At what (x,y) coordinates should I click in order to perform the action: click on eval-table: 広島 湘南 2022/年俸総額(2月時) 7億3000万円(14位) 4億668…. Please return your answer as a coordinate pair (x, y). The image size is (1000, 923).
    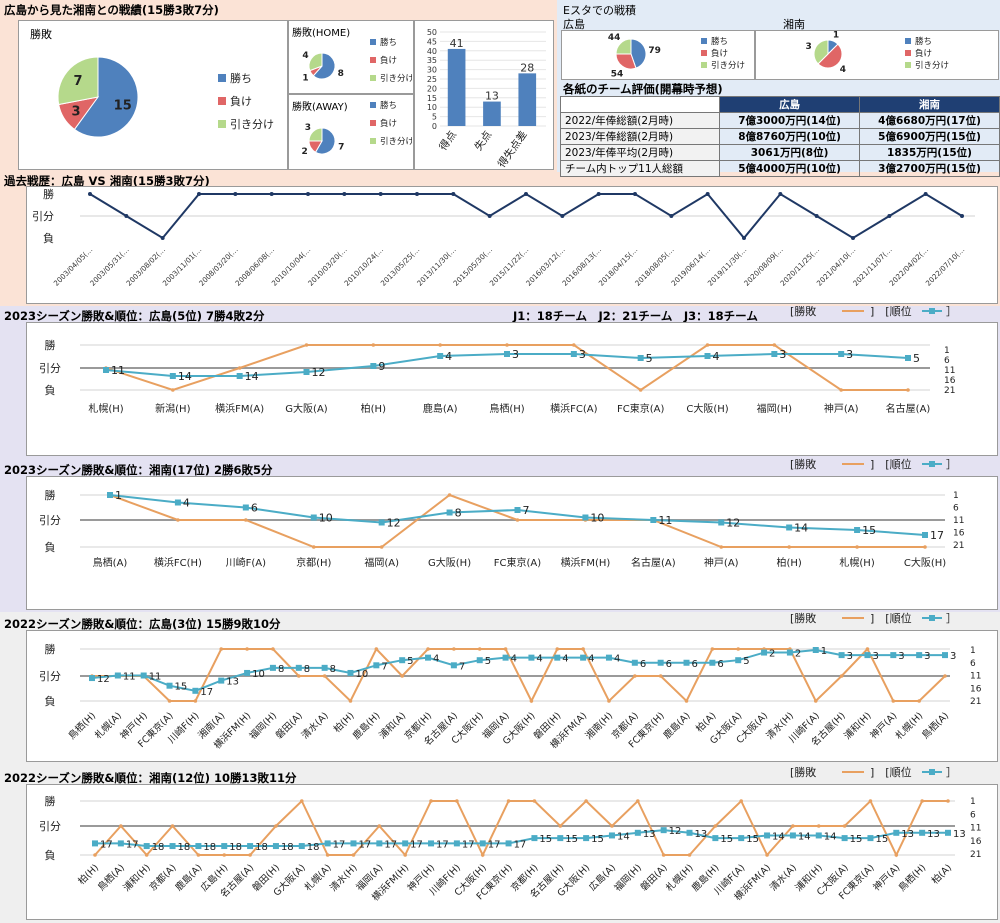
    Looking at the image, I should click on (779, 136).